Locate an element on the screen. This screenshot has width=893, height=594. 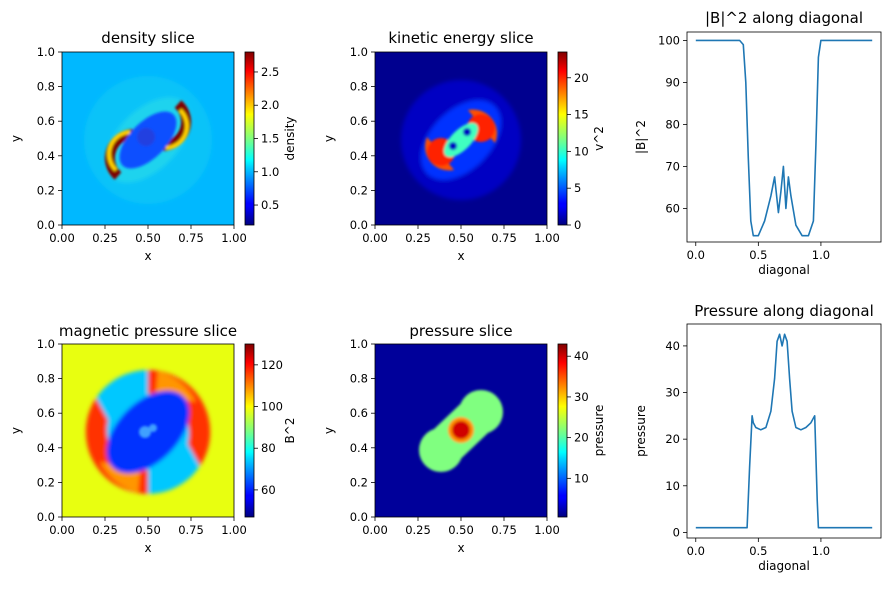
b2diag-series-line is located at coordinates (784, 138).